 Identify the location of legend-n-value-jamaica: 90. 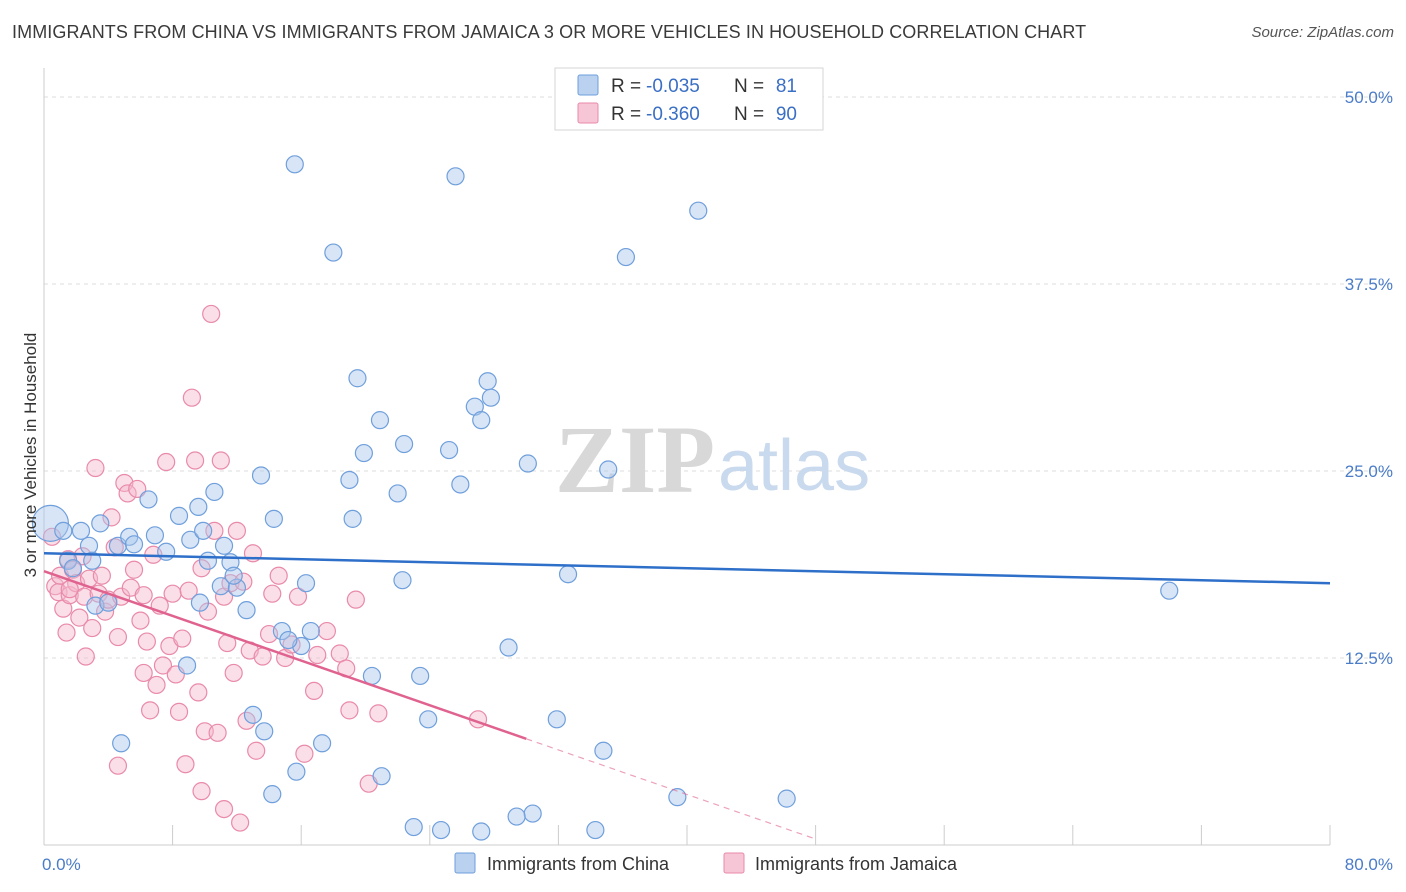
(786, 114).